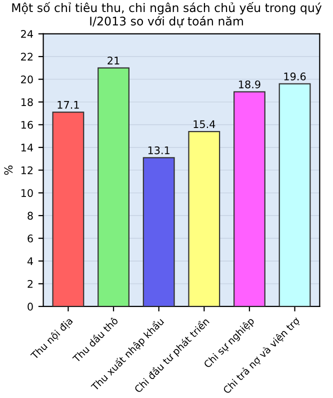 This screenshot has width=333, height=398. Describe the element at coordinates (27, 193) in the screenshot. I see `y-tick-label: 10` at that location.